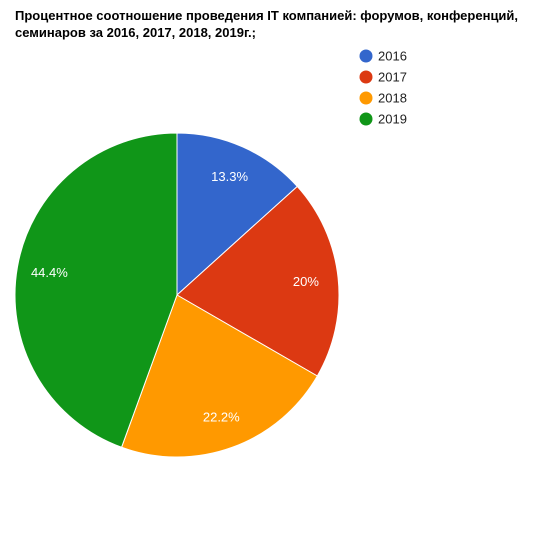 This screenshot has width=540, height=540. What do you see at coordinates (221, 416) in the screenshot?
I see `slice-label-2018: 22.2%` at bounding box center [221, 416].